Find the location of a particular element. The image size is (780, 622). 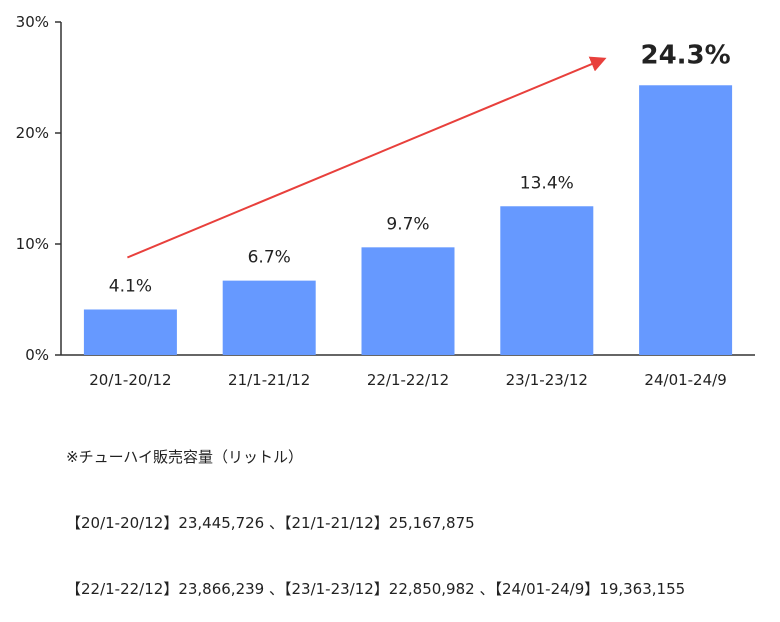

x-tick-label: 21/1-21/12 is located at coordinates (269, 380).